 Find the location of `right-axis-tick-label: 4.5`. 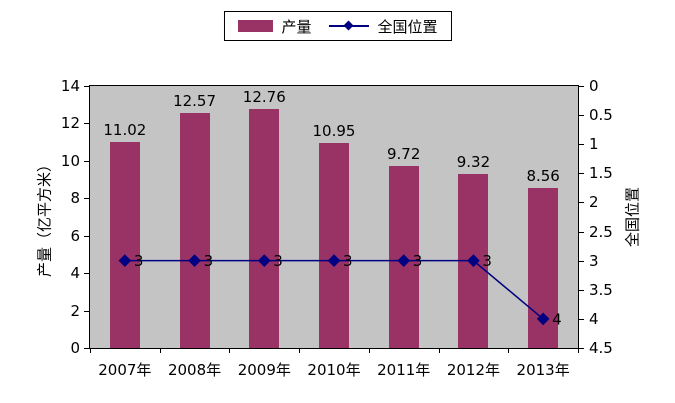

right-axis-tick-label: 4.5 is located at coordinates (601, 348).